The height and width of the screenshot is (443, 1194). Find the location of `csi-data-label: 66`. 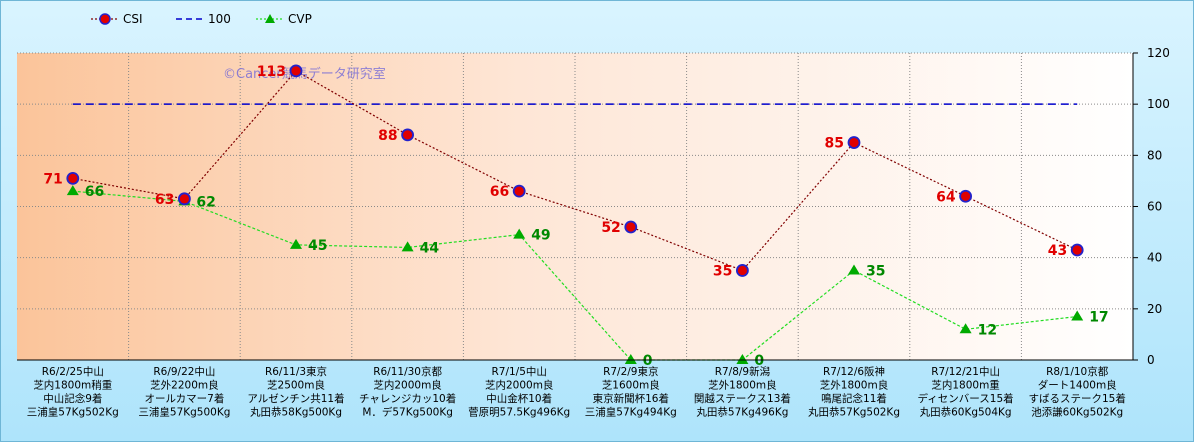

csi-data-label: 66 is located at coordinates (499, 192).